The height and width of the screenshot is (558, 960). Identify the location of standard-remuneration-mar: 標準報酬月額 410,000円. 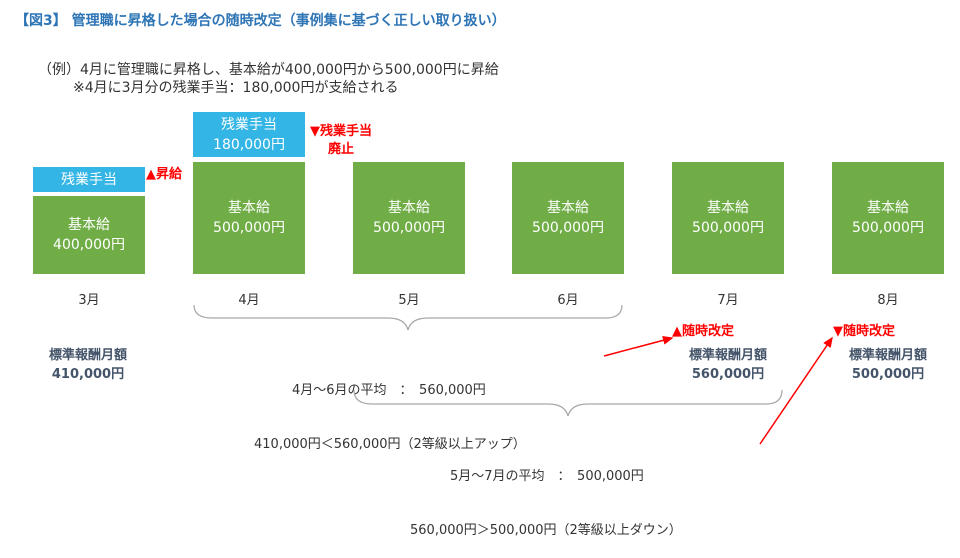
(88, 365).